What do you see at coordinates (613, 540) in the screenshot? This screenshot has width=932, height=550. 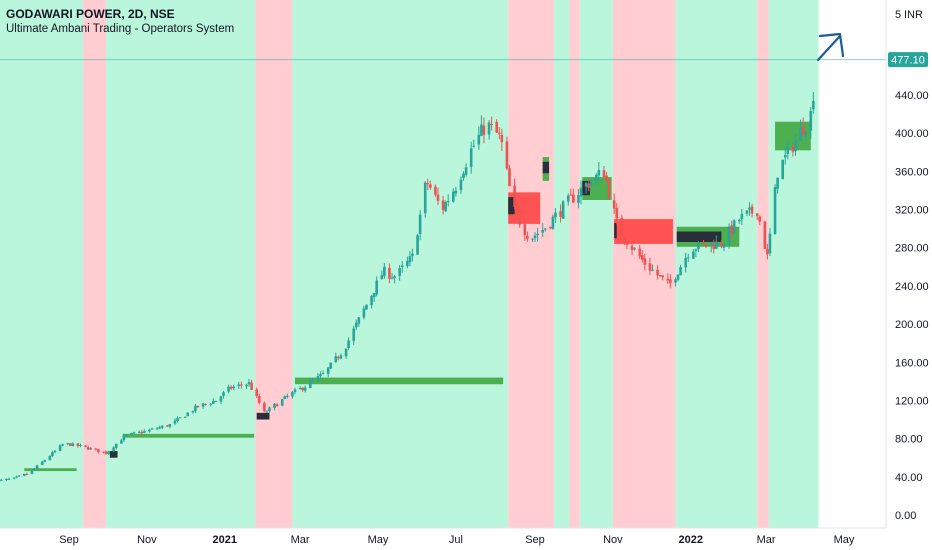 I see `x-tick-label: Nov` at bounding box center [613, 540].